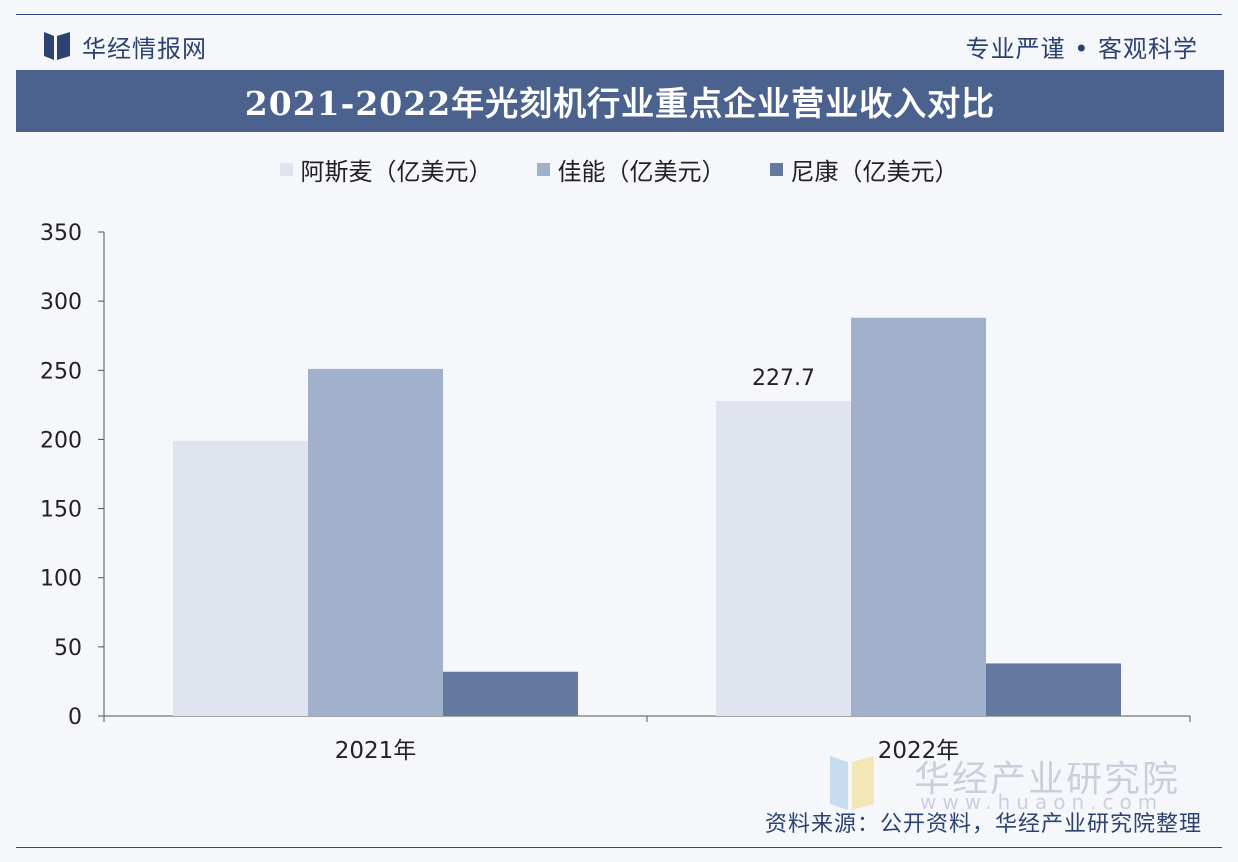 The image size is (1238, 862). Describe the element at coordinates (144, 49) in the screenshot. I see `brand-name: 华经情报网` at that location.